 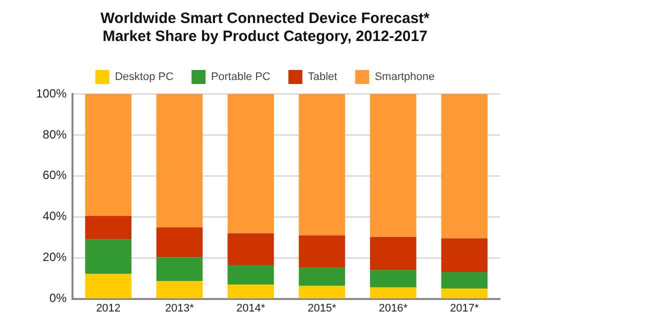 What do you see at coordinates (265, 37) in the screenshot?
I see `text: Market Share by Product Category, 2012-2017` at bounding box center [265, 37].